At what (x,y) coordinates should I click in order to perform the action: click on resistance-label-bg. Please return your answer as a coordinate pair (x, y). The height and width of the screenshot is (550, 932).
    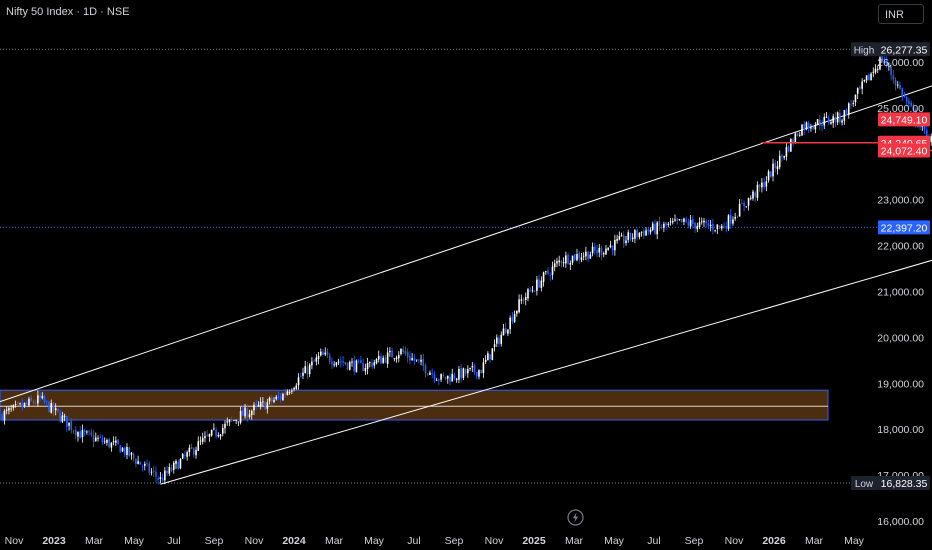
    Looking at the image, I should click on (904, 119).